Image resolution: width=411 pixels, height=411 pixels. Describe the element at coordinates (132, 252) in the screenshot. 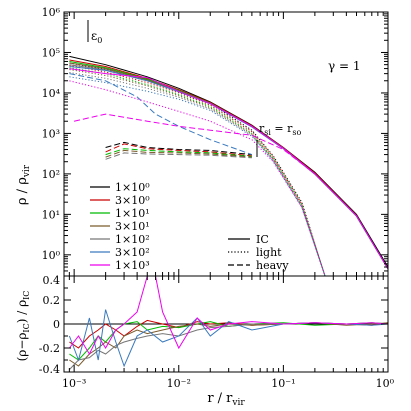

I see `legend-label: 3×10²` at that location.